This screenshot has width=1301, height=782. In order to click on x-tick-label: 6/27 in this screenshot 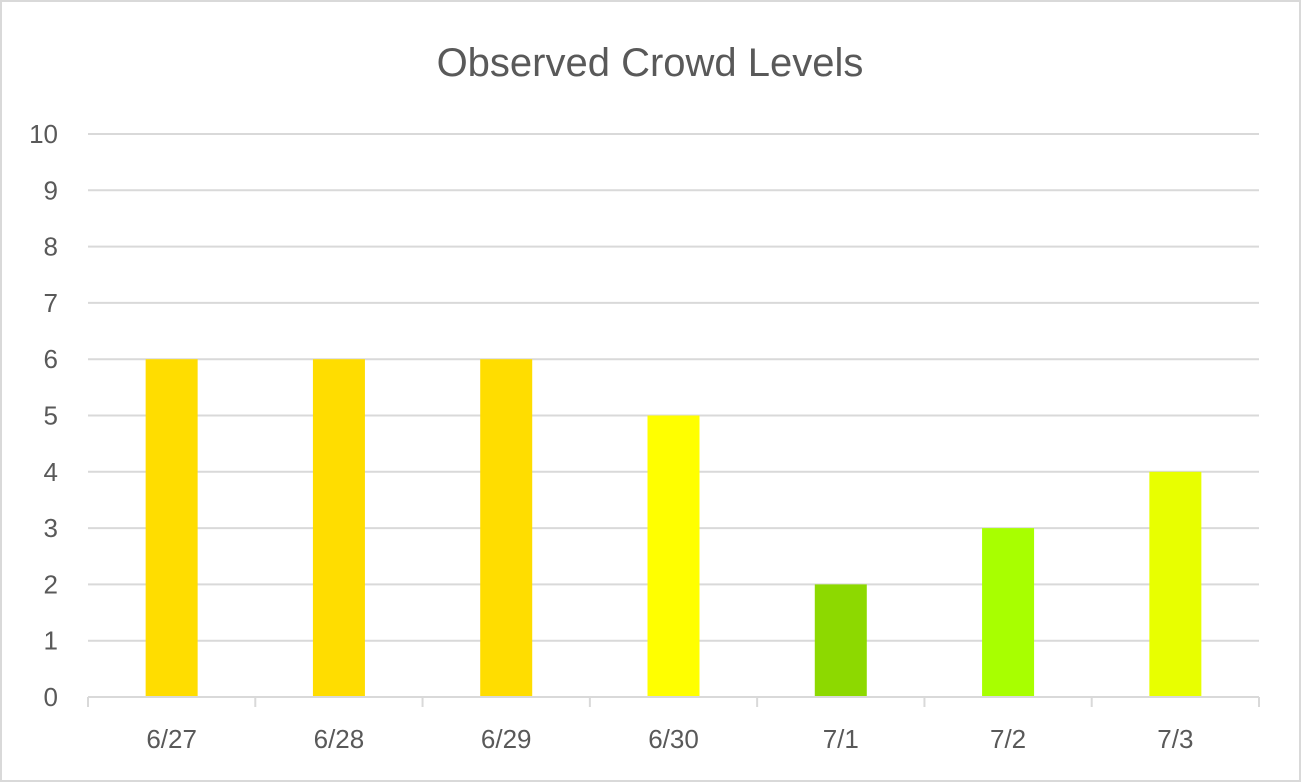, I will do `click(171, 739)`.